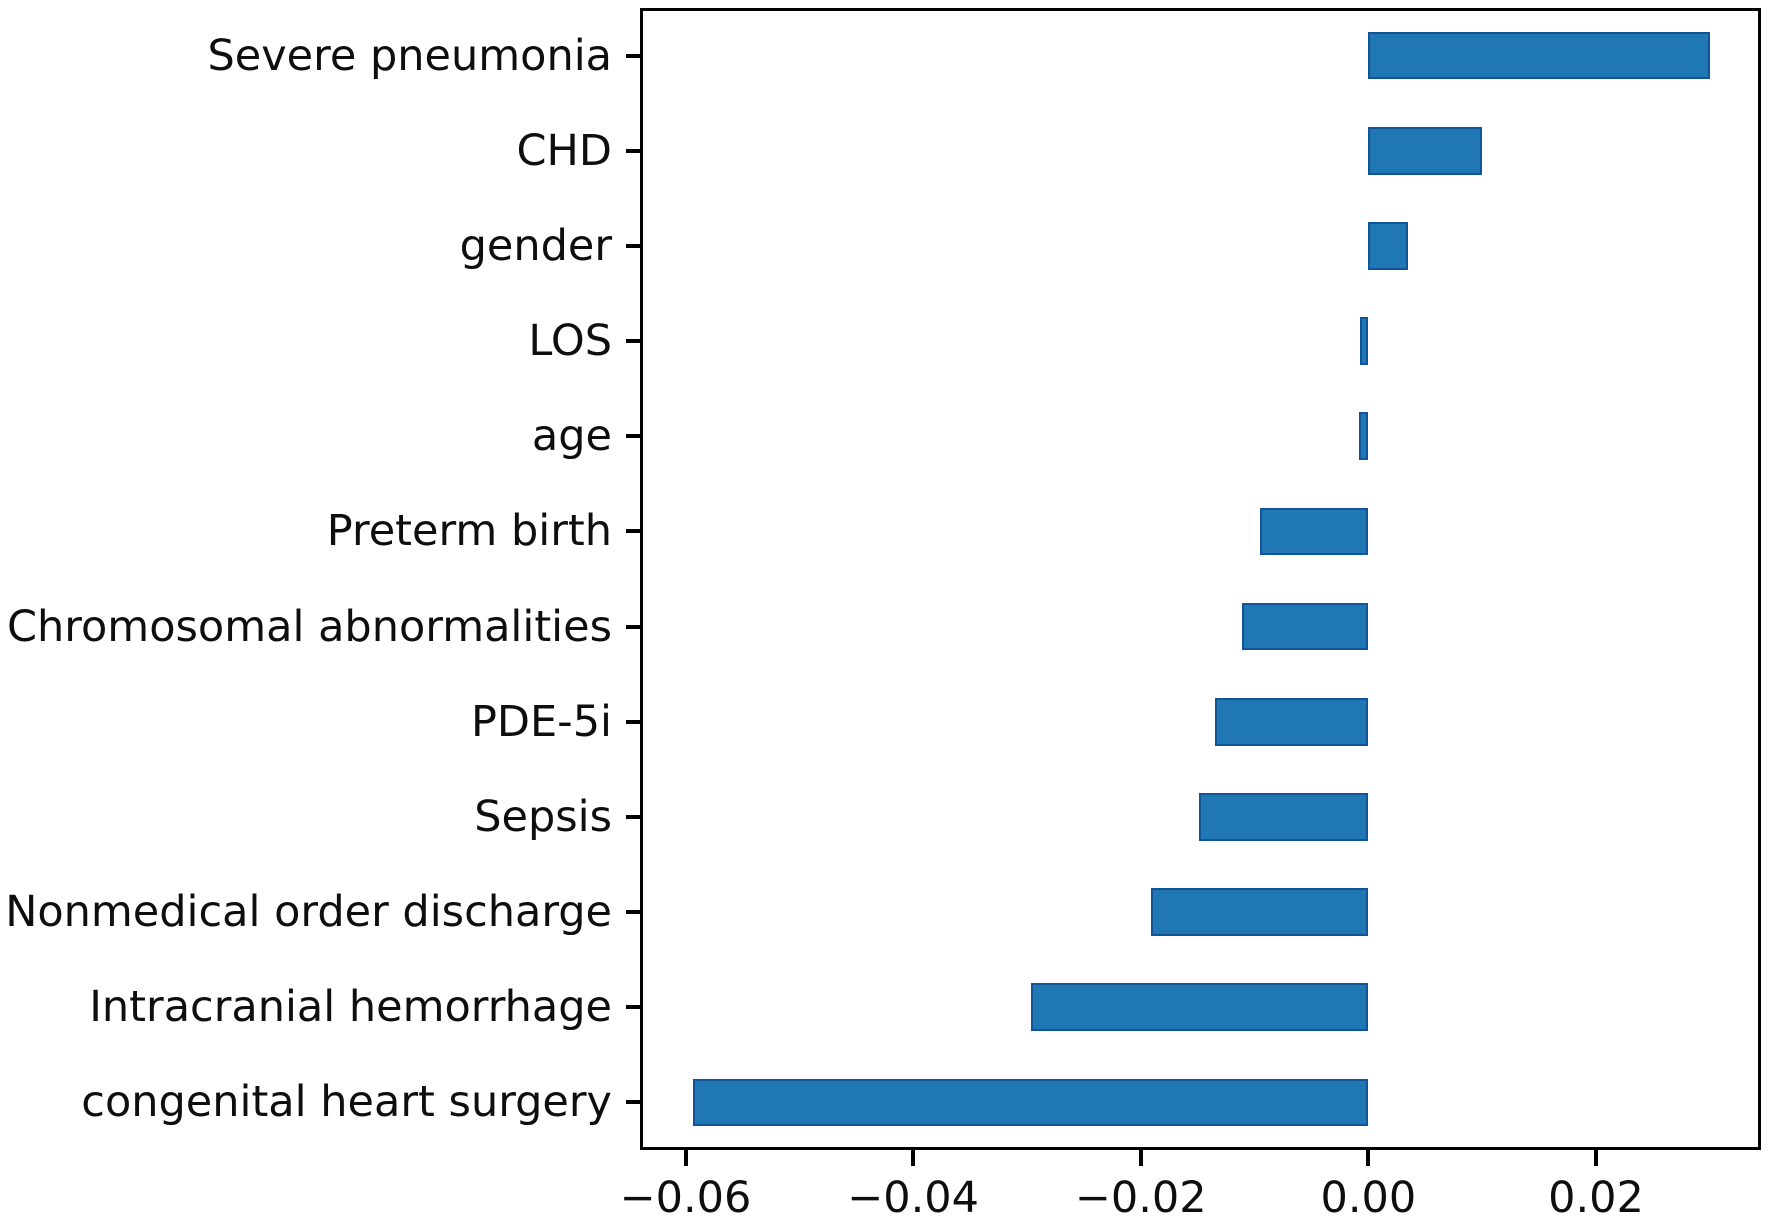  Describe the element at coordinates (564, 150) in the screenshot. I see `y-tick-label: CHD` at that location.